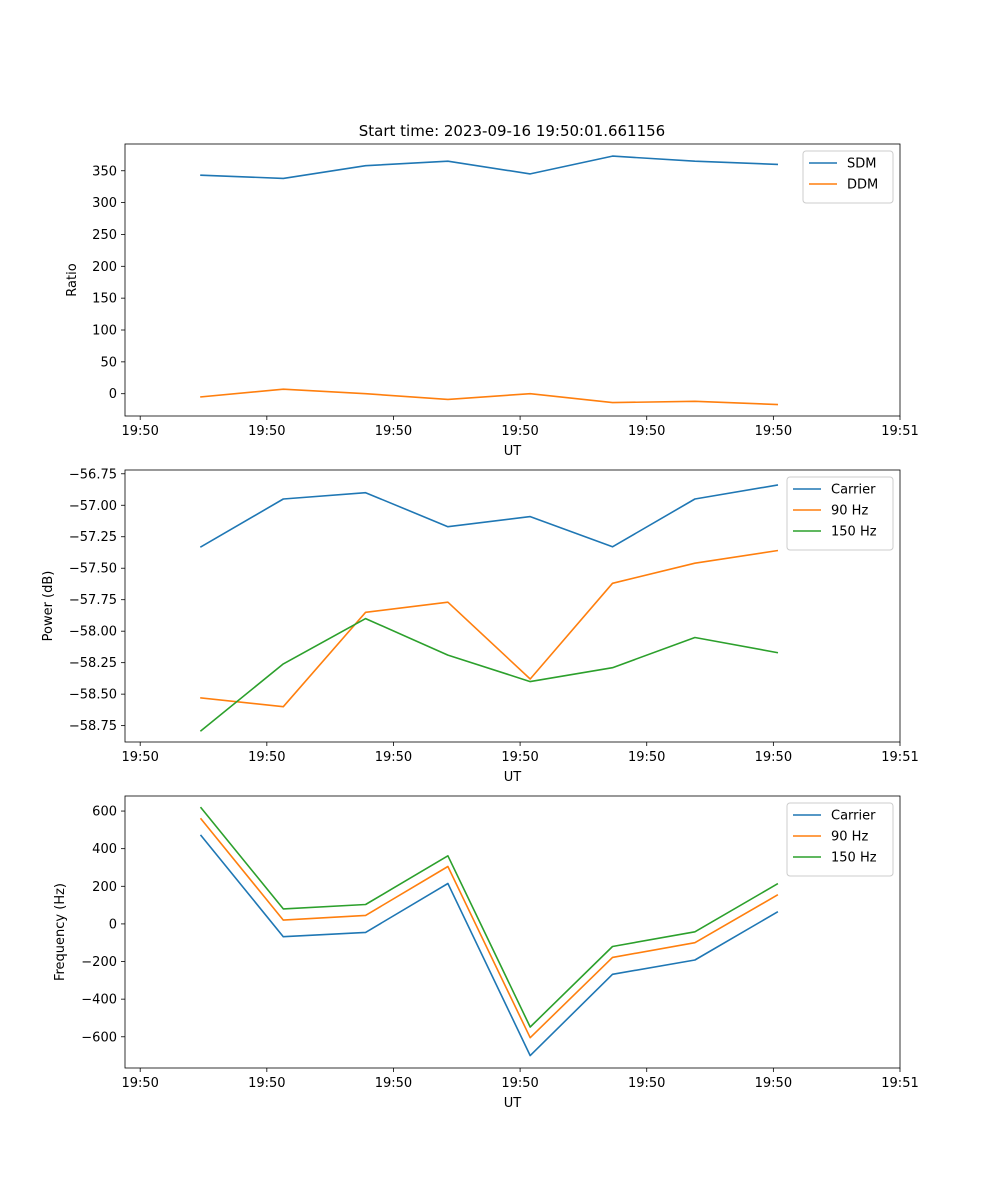 The height and width of the screenshot is (1200, 1000). What do you see at coordinates (99, 1000) in the screenshot?
I see `y-tick-label: −400` at bounding box center [99, 1000].